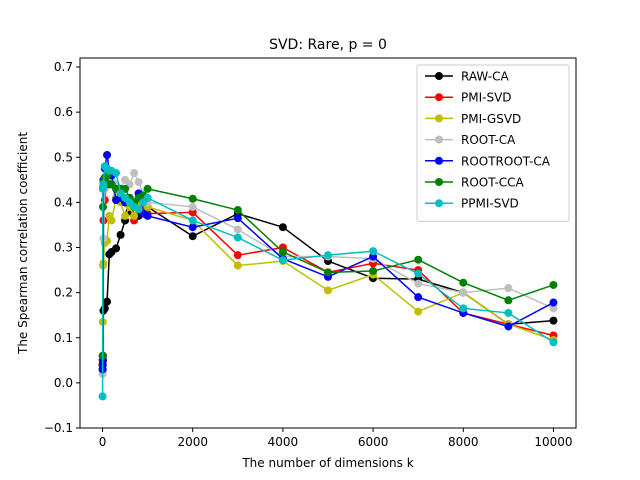 This screenshot has height=480, width=640. What do you see at coordinates (63, 157) in the screenshot?
I see `y-tick-label: 0.5` at bounding box center [63, 157].